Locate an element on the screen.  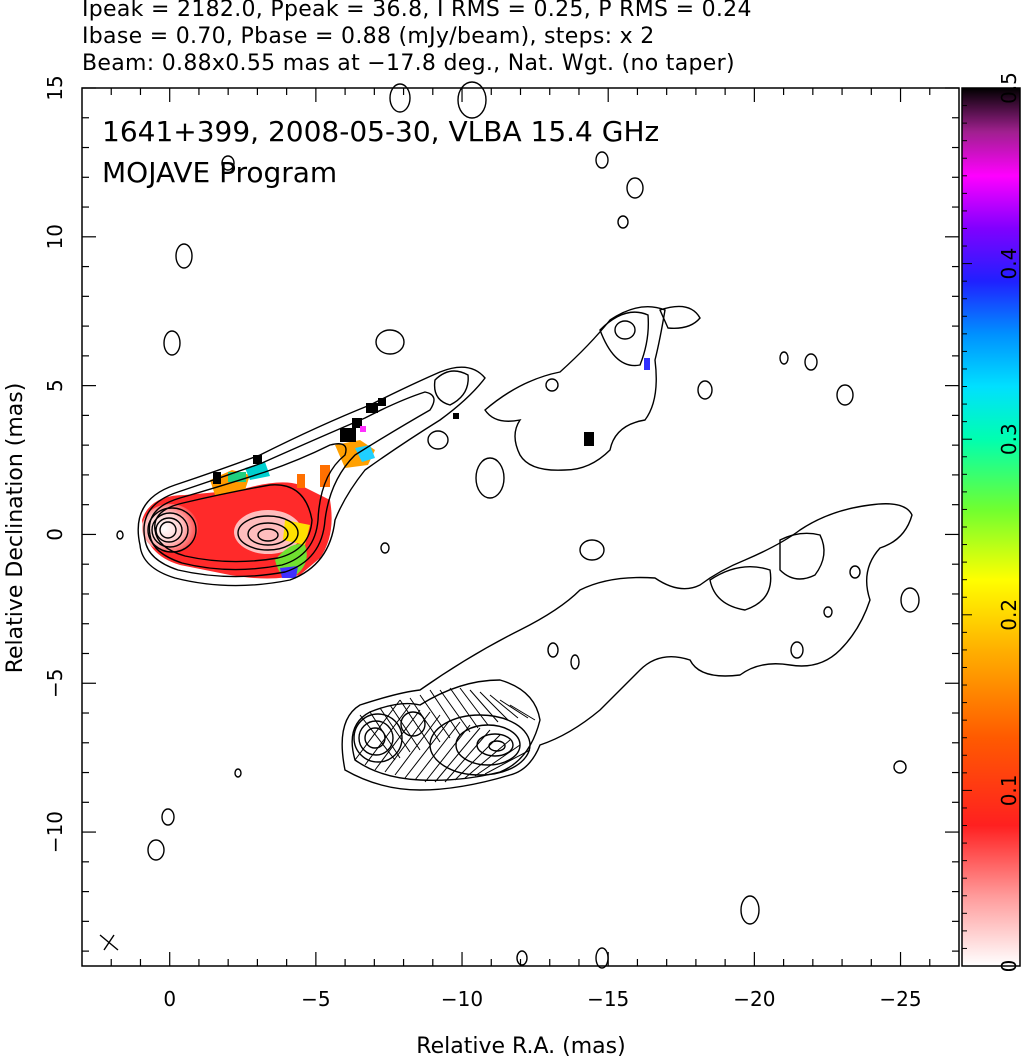
y-axis-title: Relative Declination (mas) is located at coordinates (15, 528).